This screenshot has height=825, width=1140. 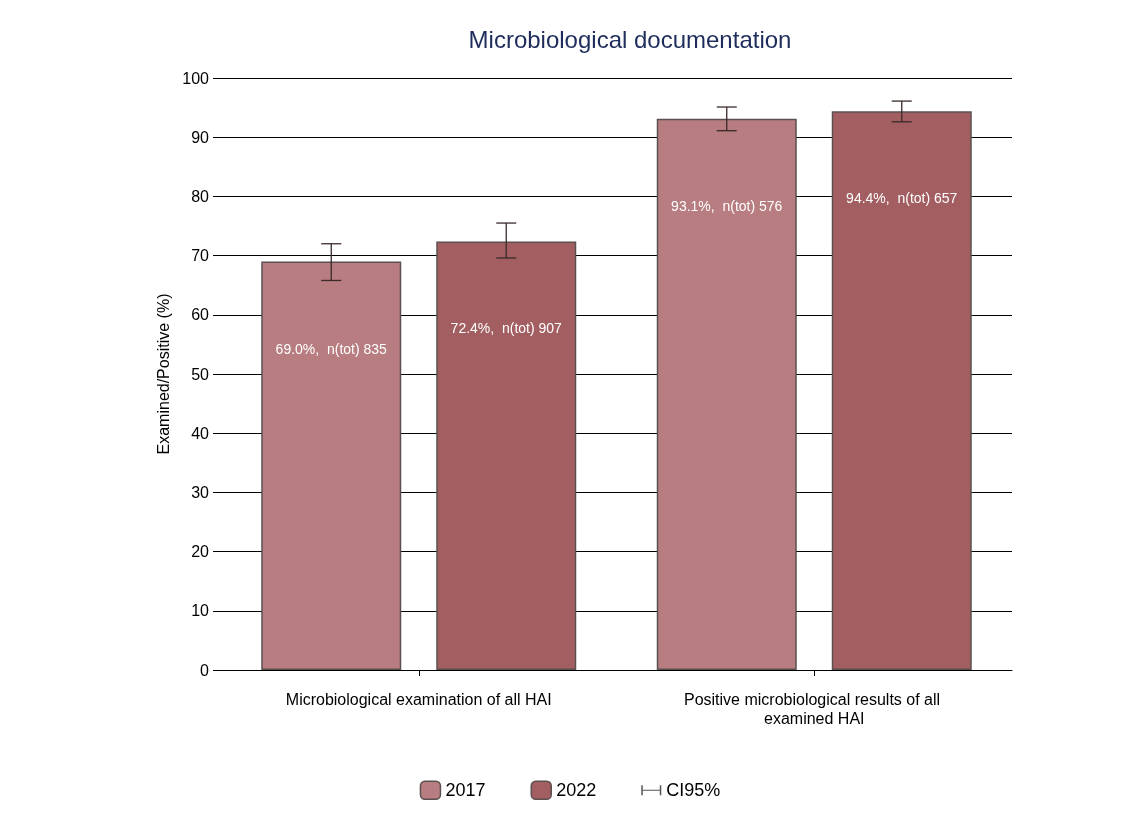 What do you see at coordinates (163, 374) in the screenshot?
I see `y-axis-title: Examined/Positive (%)` at bounding box center [163, 374].